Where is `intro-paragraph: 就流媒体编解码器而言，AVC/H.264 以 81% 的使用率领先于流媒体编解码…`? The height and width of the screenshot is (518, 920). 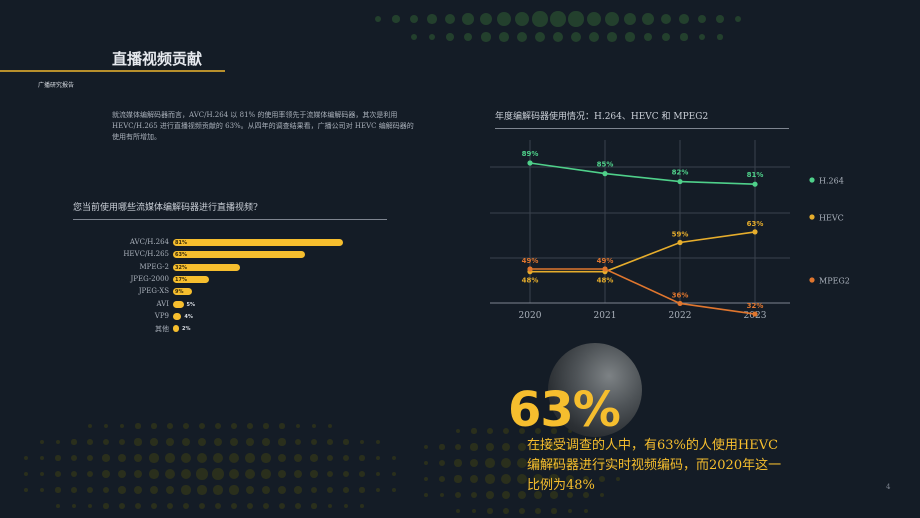 intro-paragraph: 就流媒体编解码器而言，AVC/H.264 以 81% 的使用率领先于流媒体编解码… is located at coordinates (263, 126).